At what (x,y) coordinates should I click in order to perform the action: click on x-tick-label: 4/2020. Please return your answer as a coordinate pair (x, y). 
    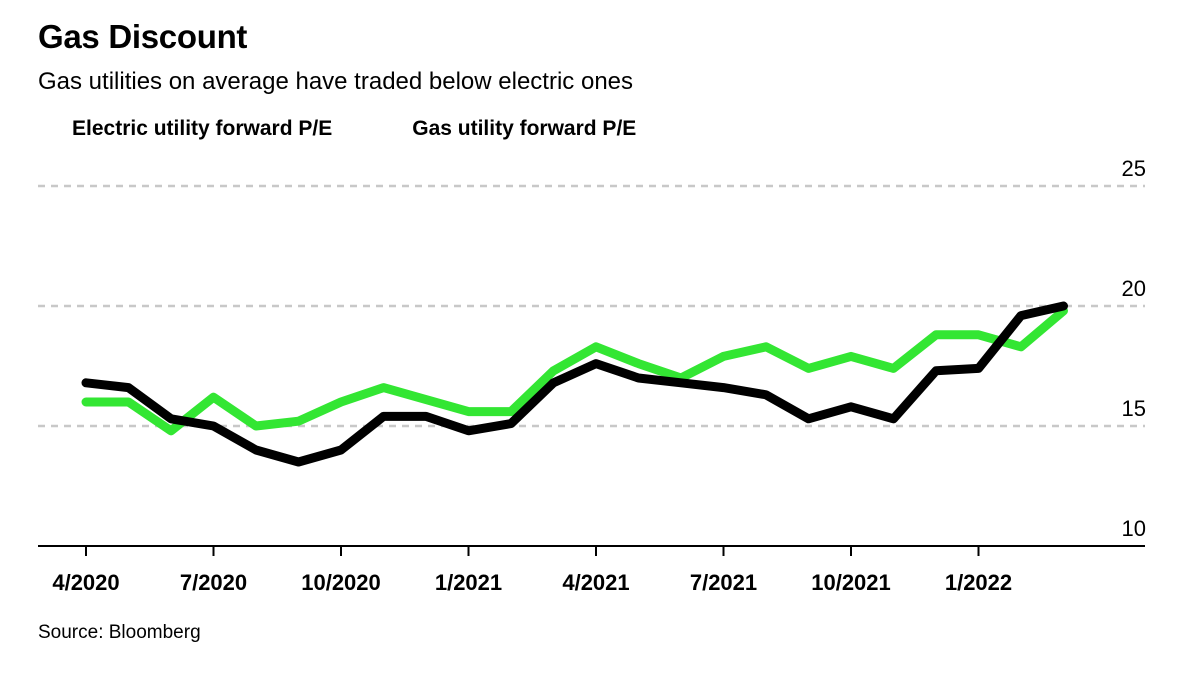
    Looking at the image, I should click on (85, 582).